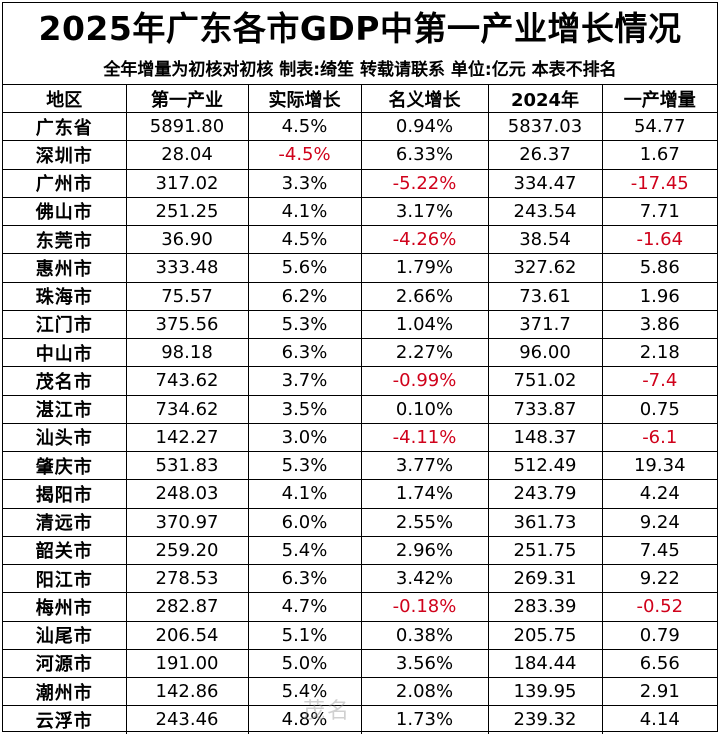 This screenshot has width=720, height=736. What do you see at coordinates (544, 663) in the screenshot?
I see `cell-2024: 184.44` at bounding box center [544, 663].